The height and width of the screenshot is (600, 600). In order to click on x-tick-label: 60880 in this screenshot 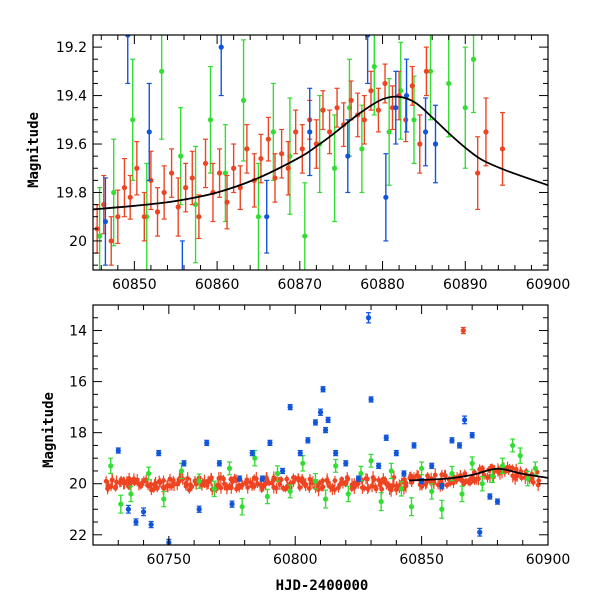, I will do `click(382, 285)`.